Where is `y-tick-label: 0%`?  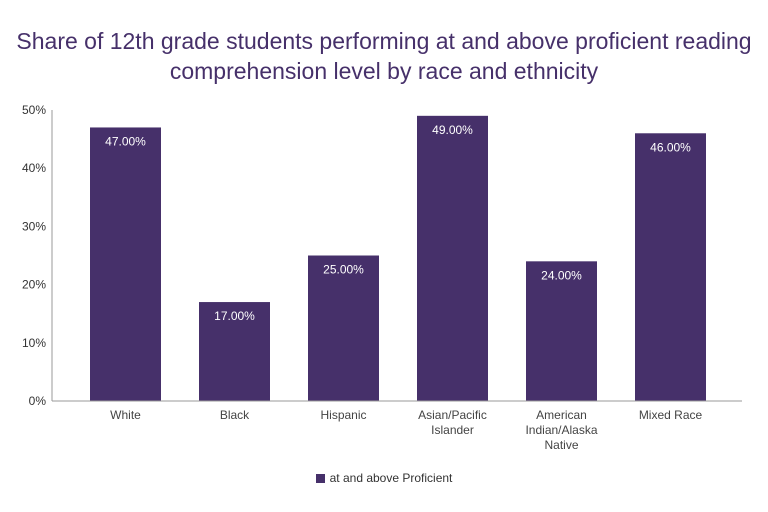 y-tick-label: 0% is located at coordinates (38, 401).